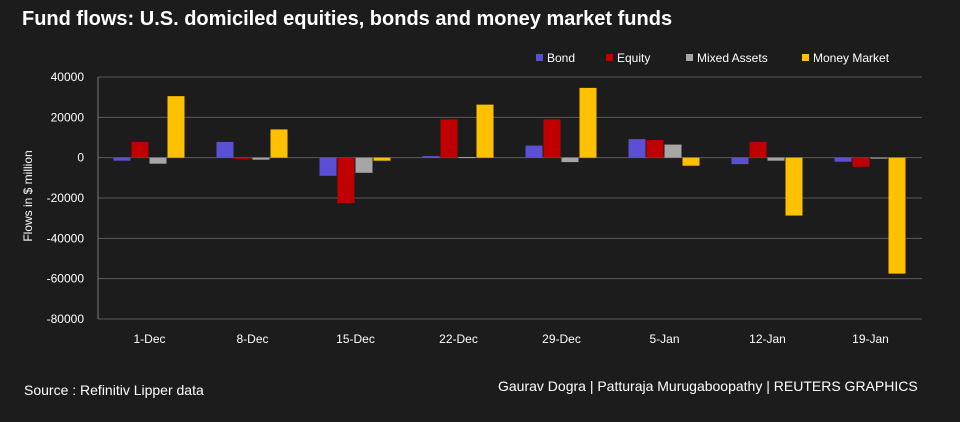 This screenshot has height=422, width=960. Describe the element at coordinates (633, 58) in the screenshot. I see `legend-label: Equity` at that location.